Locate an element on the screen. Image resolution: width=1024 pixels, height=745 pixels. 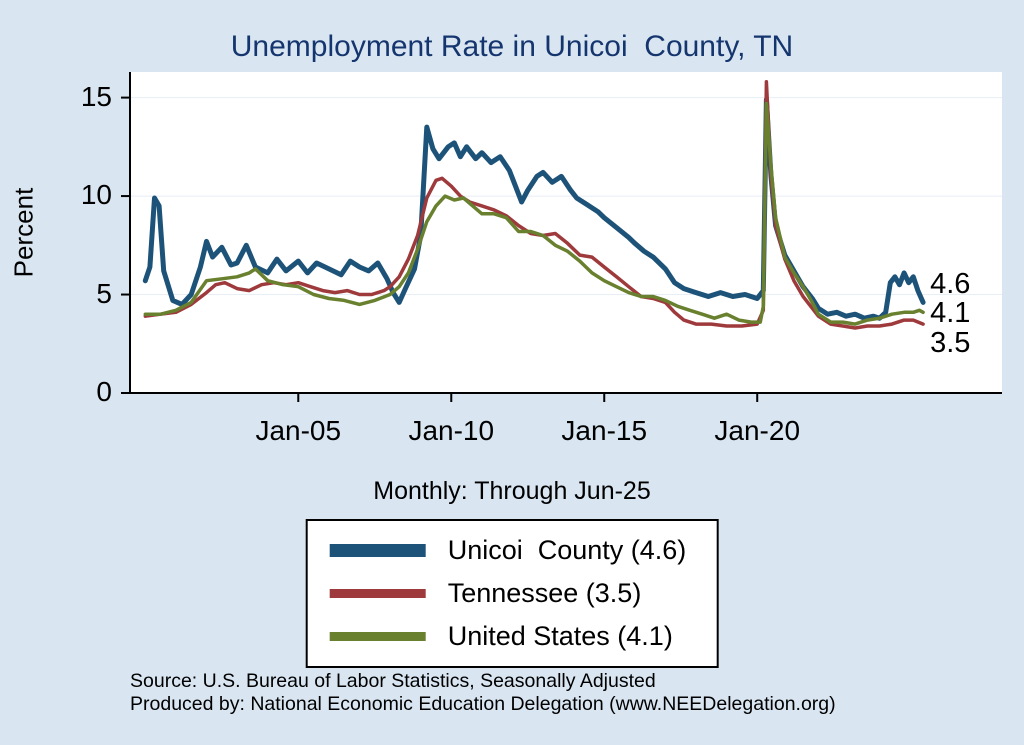
end-value-label: 3.5 is located at coordinates (950, 342).